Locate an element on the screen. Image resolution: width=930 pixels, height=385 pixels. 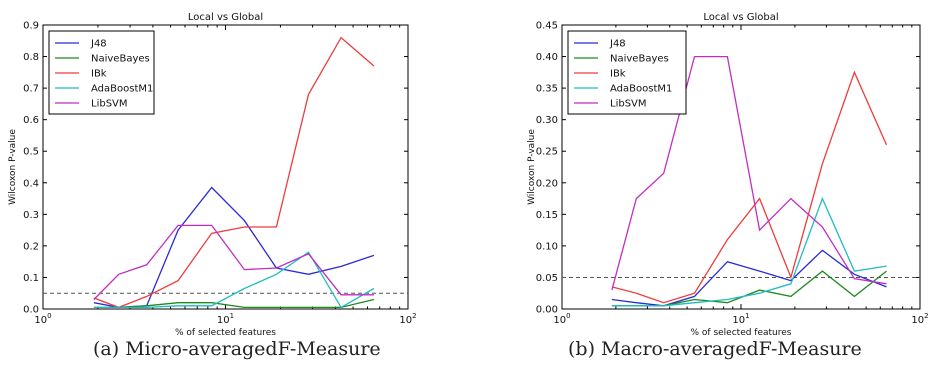
y-tick-label: 0.10 is located at coordinates (547, 246).